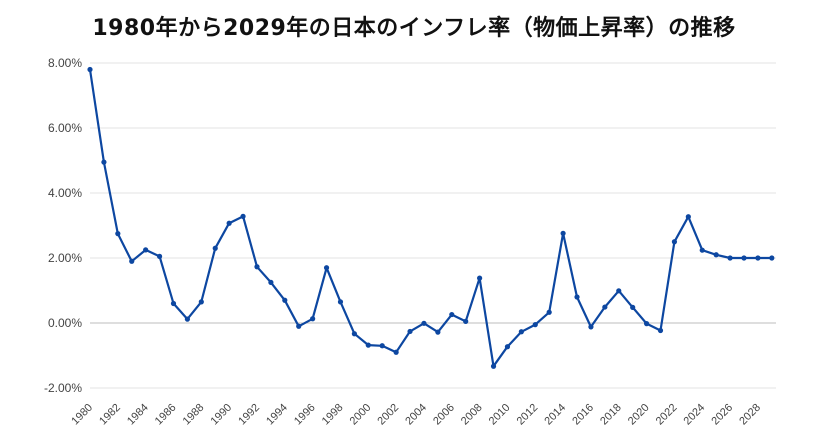  Describe the element at coordinates (750, 415) in the screenshot. I see `x-tick-label: 2028` at that location.